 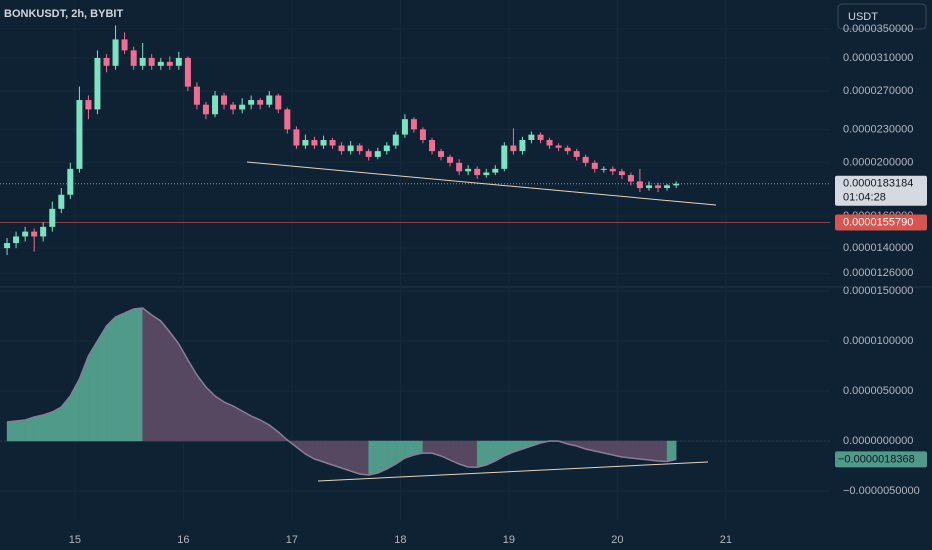 What do you see at coordinates (878, 291) in the screenshot?
I see `y-tick-label: 0.0000150000` at bounding box center [878, 291].